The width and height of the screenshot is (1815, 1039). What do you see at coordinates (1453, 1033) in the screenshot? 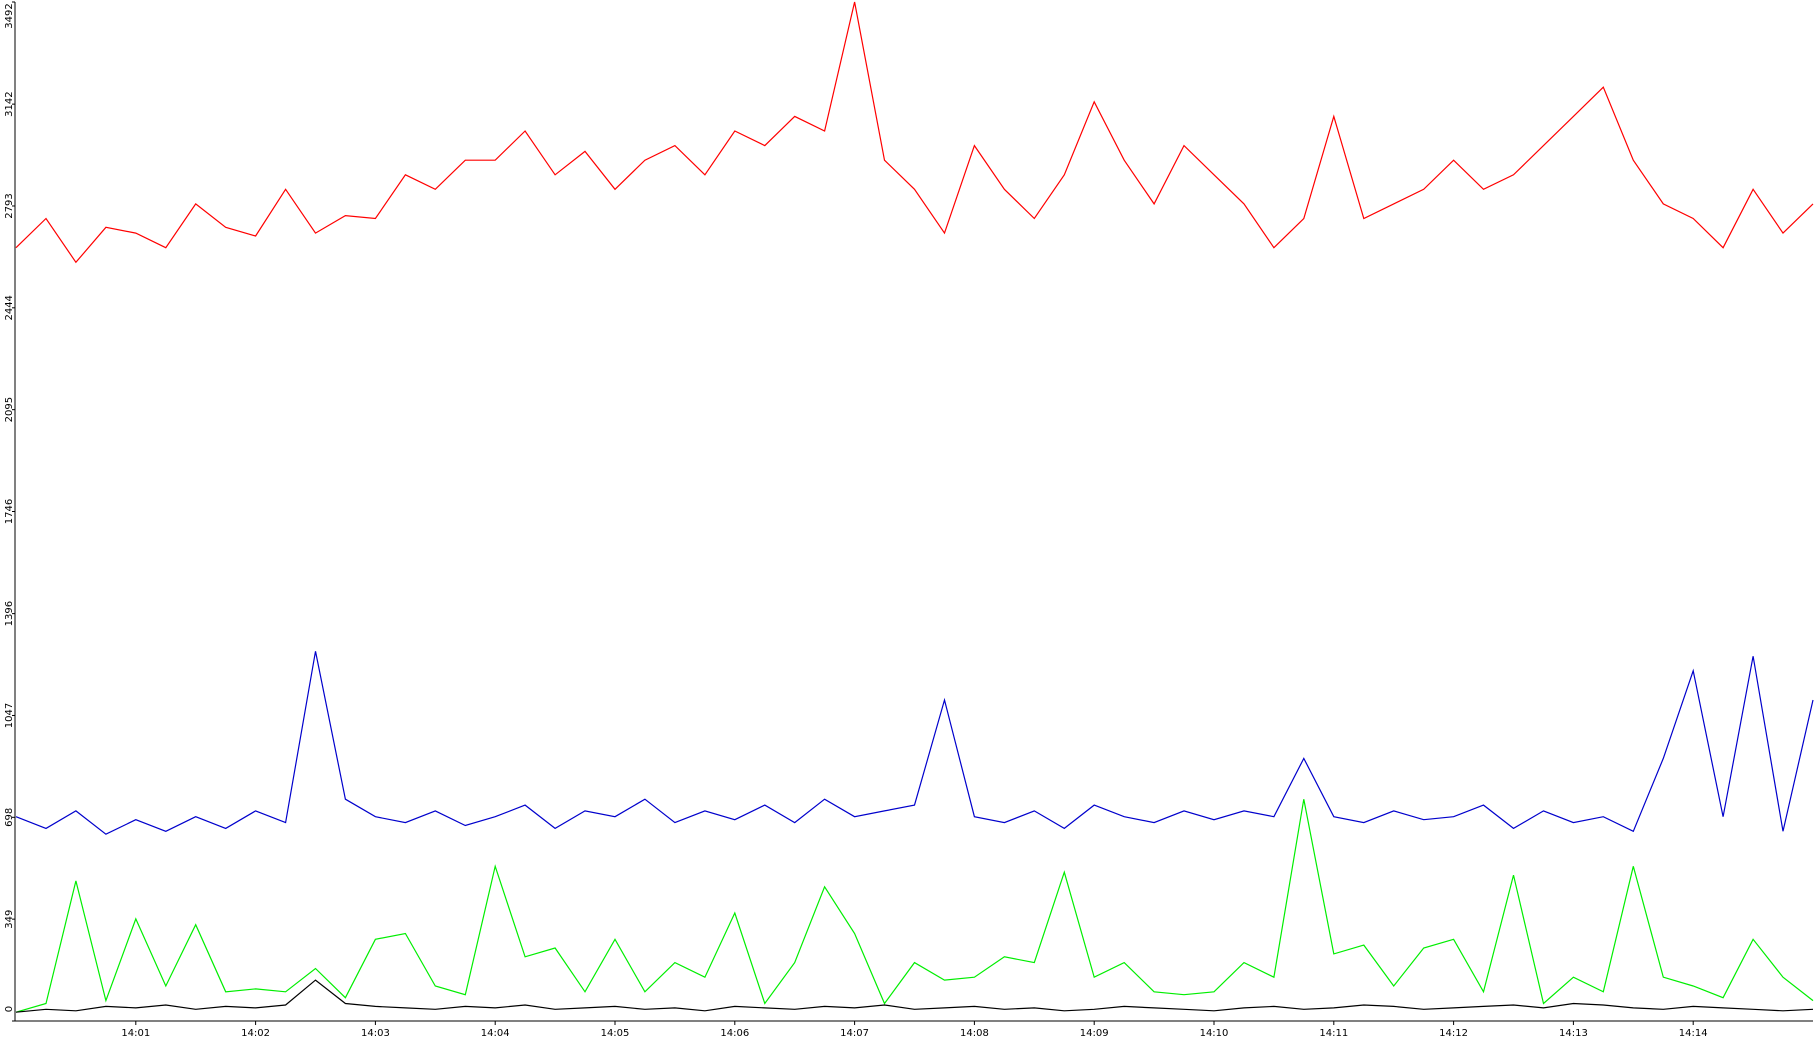
I see `x-tick-label: 14:12` at bounding box center [1453, 1033].